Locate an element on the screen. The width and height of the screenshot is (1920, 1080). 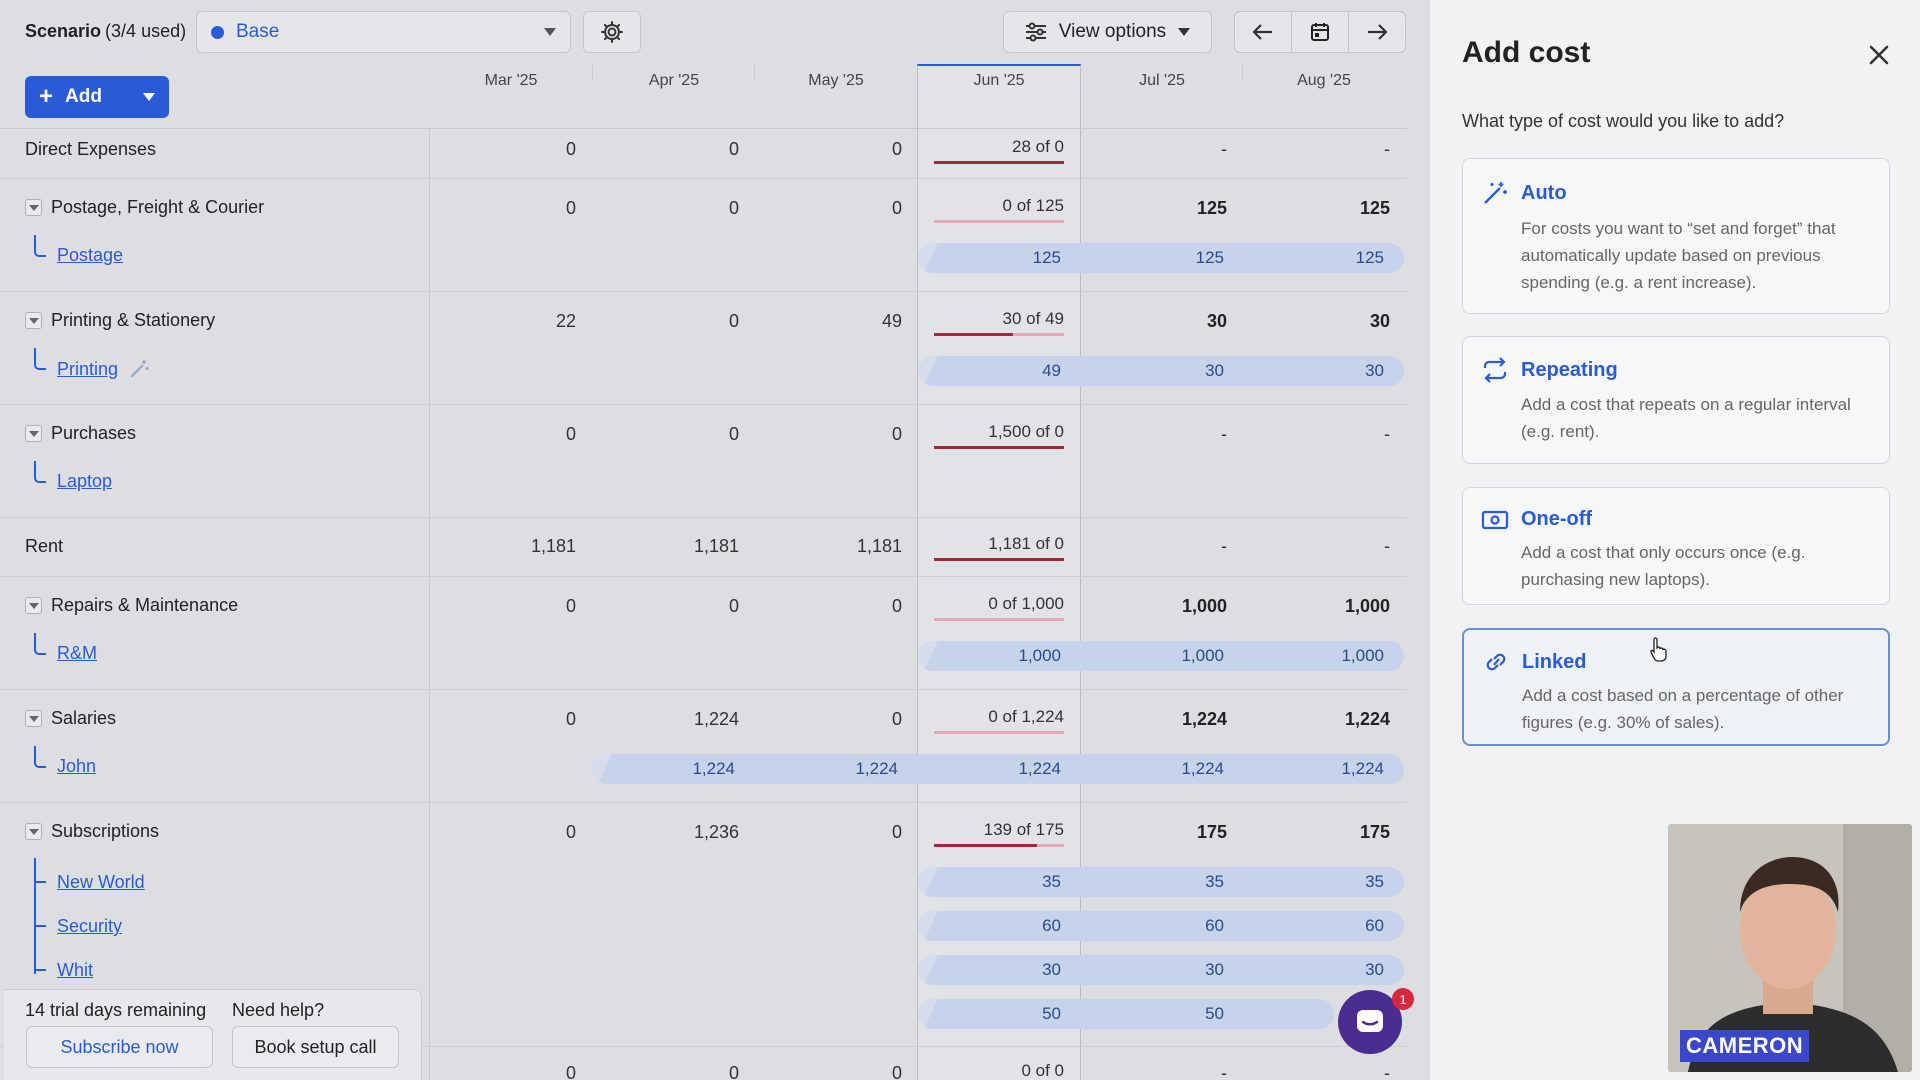
tree-connector is located at coordinates (40, 757).